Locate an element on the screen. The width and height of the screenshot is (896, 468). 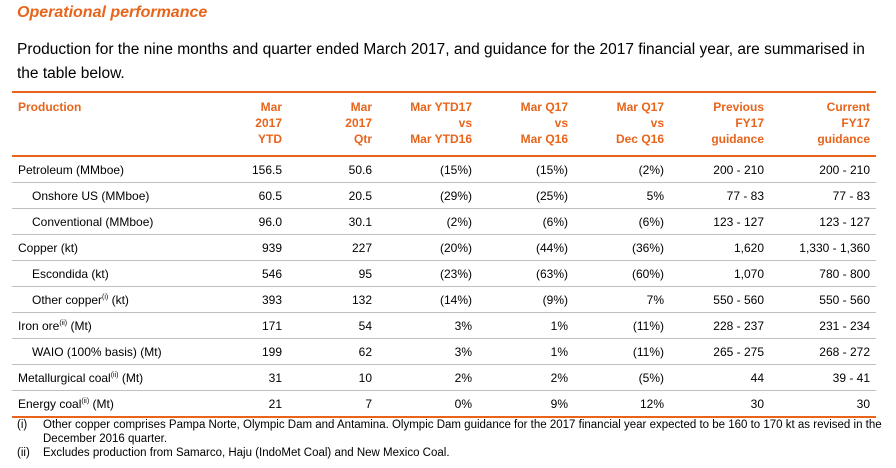
table-cell: 5% is located at coordinates (622, 195).